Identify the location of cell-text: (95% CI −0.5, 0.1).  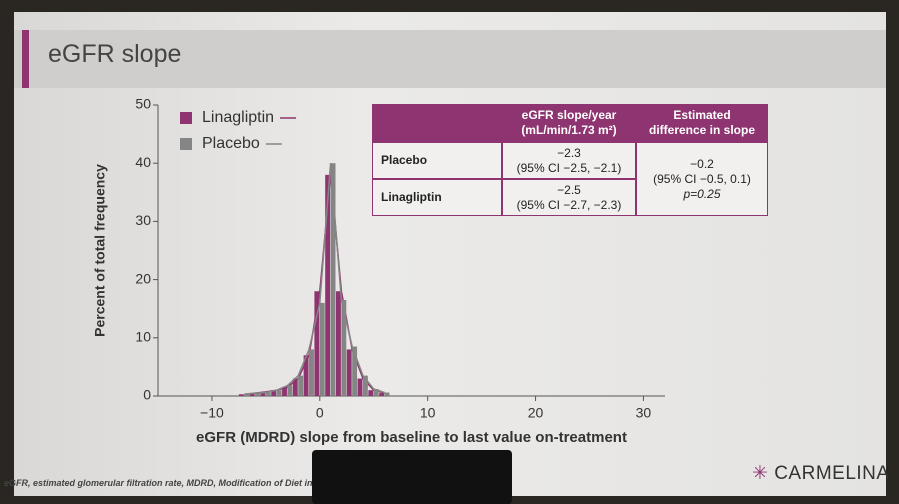
(702, 178).